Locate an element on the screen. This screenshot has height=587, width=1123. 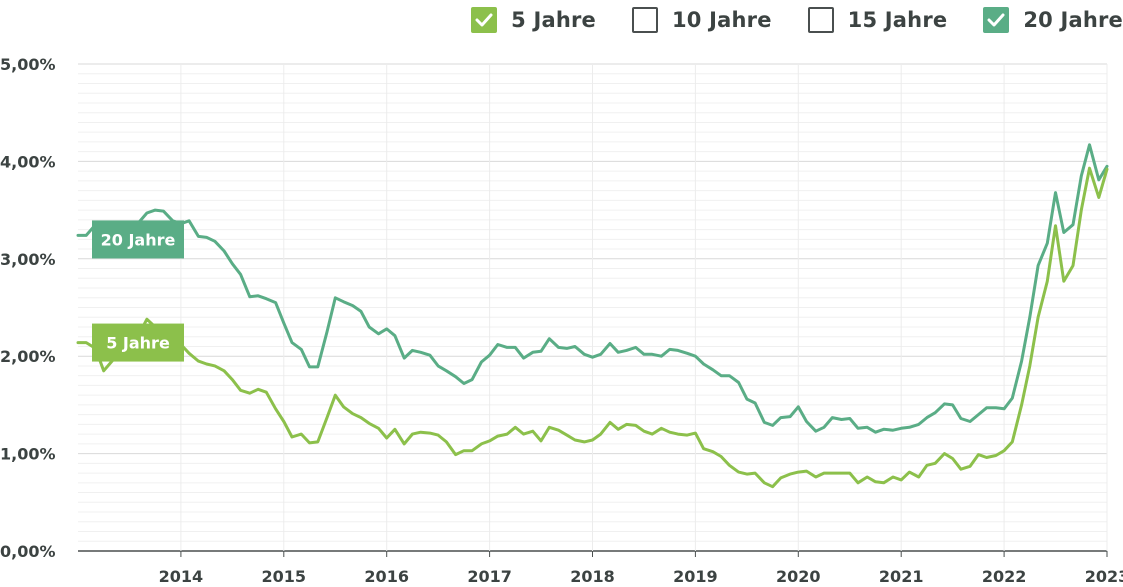
y-tick-label: 3,00% is located at coordinates (28, 259).